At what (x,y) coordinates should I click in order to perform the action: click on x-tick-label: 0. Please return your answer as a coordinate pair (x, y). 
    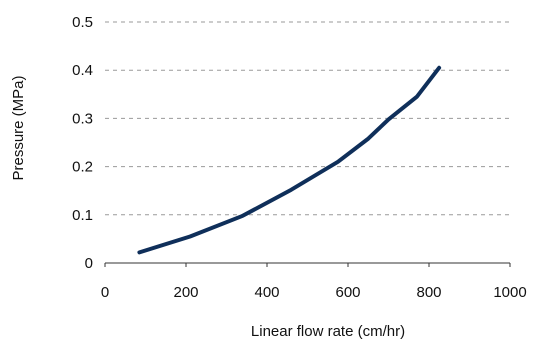
    Looking at the image, I should click on (105, 292).